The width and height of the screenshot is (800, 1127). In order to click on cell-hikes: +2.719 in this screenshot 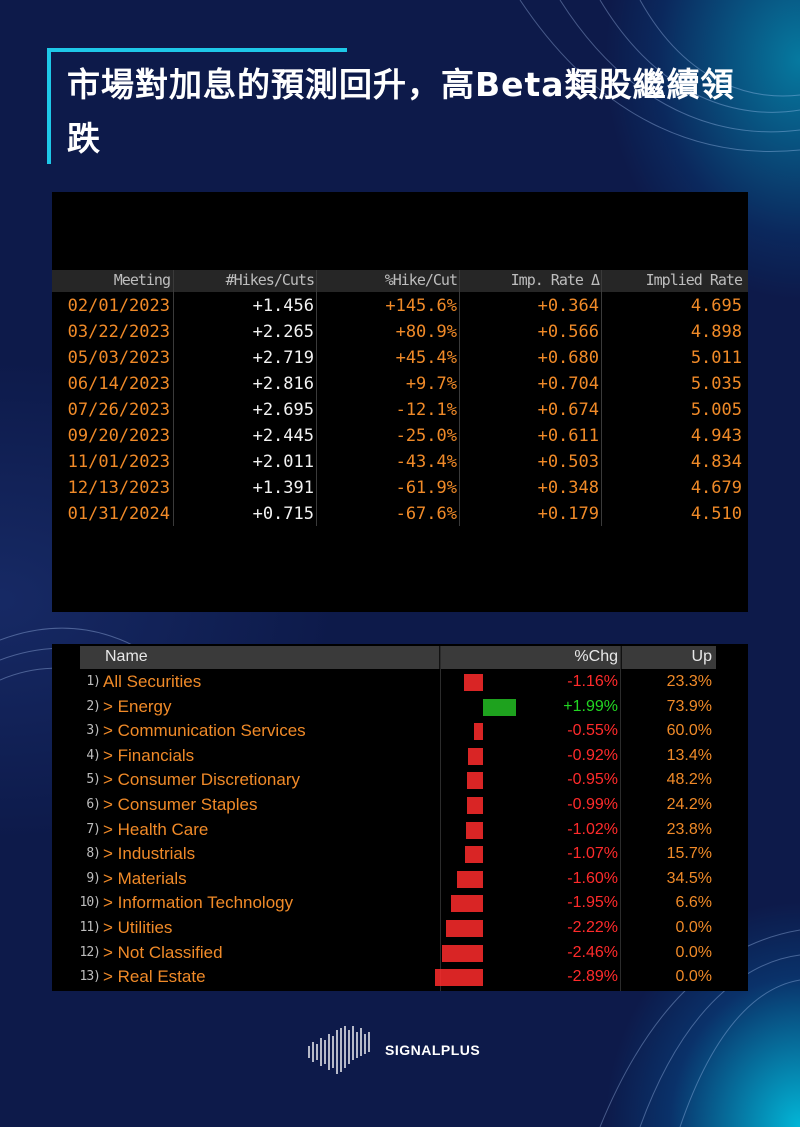, I will do `click(283, 358)`.